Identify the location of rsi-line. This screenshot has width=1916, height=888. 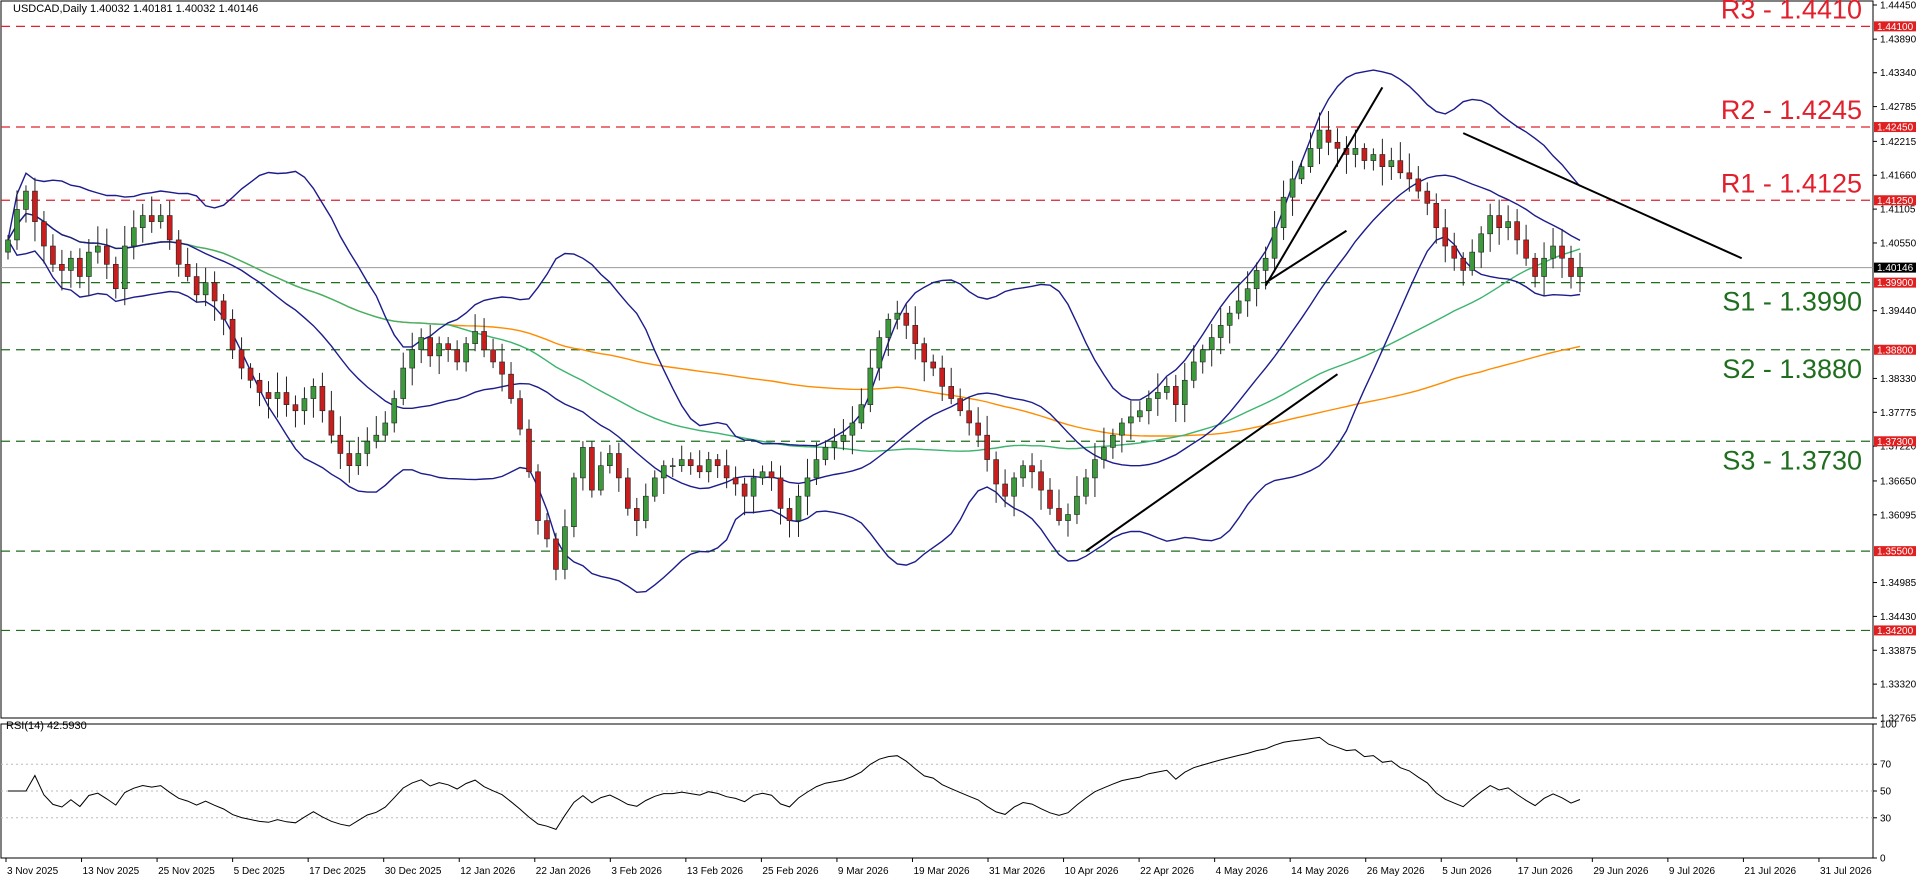
(794, 783).